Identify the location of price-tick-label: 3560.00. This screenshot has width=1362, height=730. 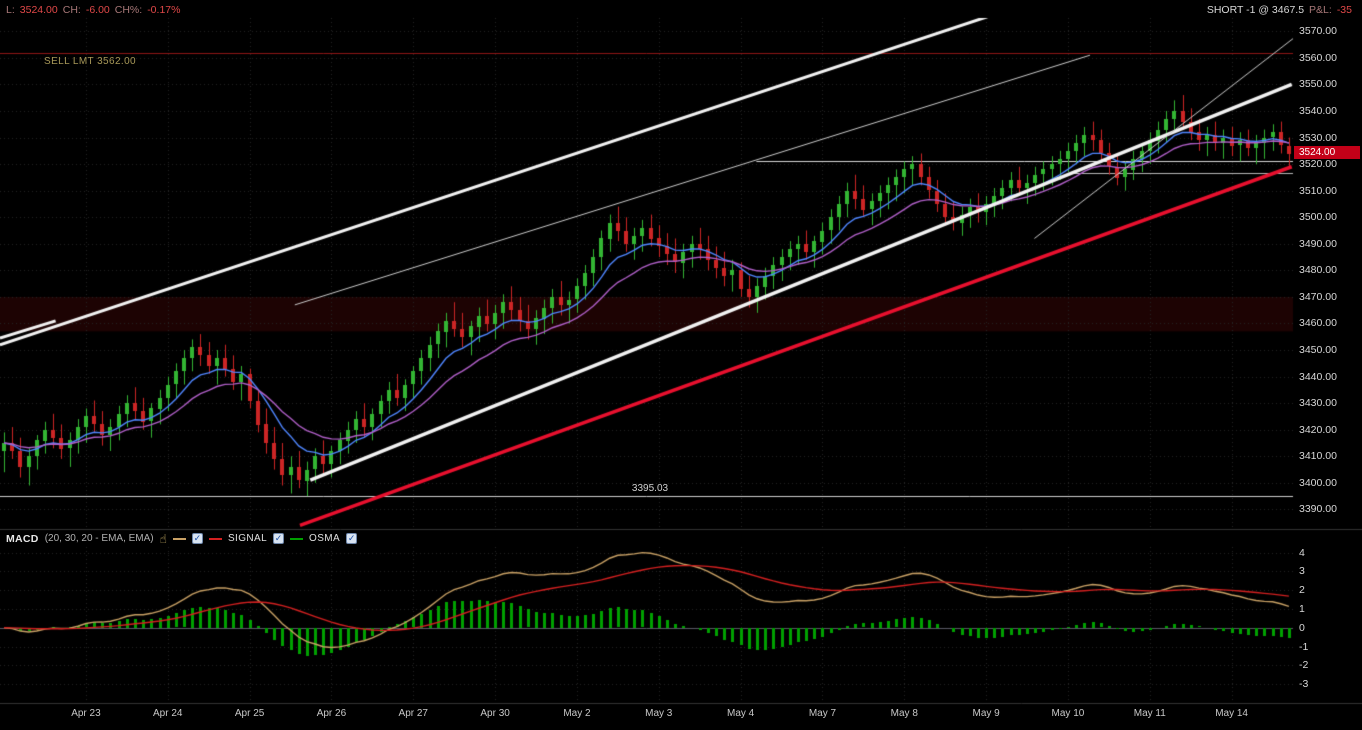
(1318, 57).